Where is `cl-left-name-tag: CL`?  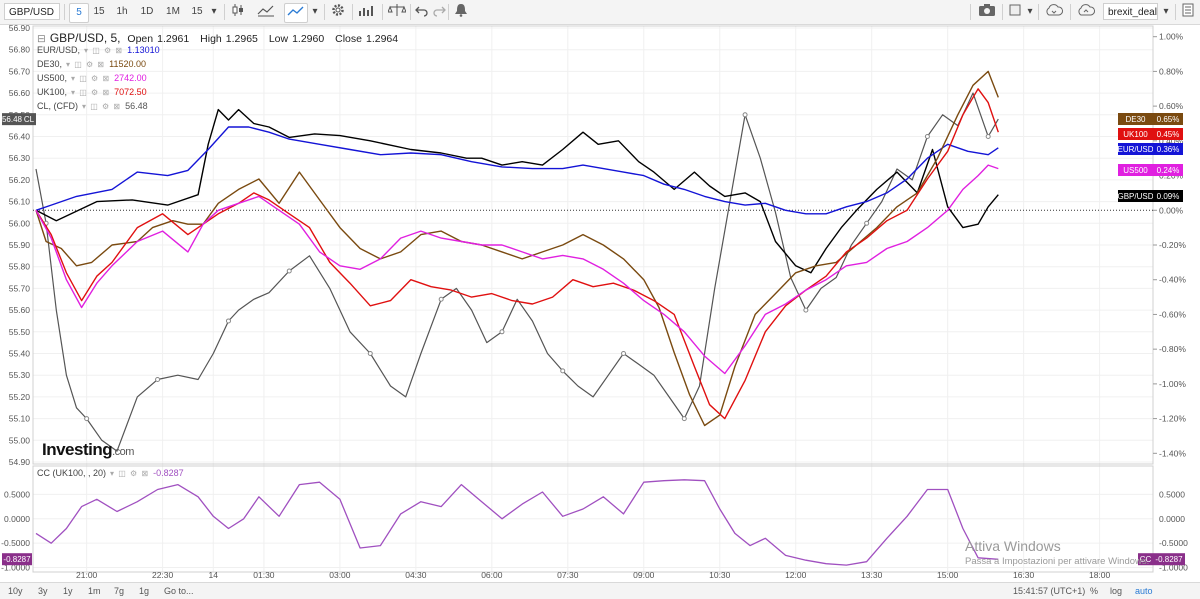 cl-left-name-tag: CL is located at coordinates (29, 119).